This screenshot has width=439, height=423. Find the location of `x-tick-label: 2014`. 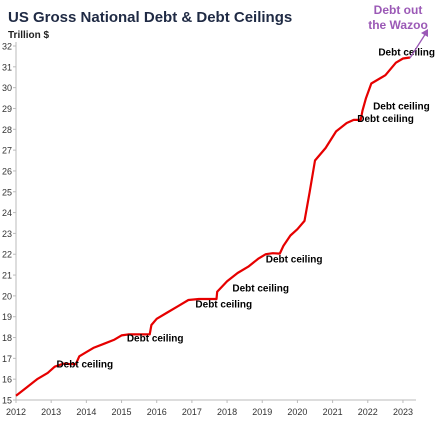

x-tick-label: 2014 is located at coordinates (86, 412).